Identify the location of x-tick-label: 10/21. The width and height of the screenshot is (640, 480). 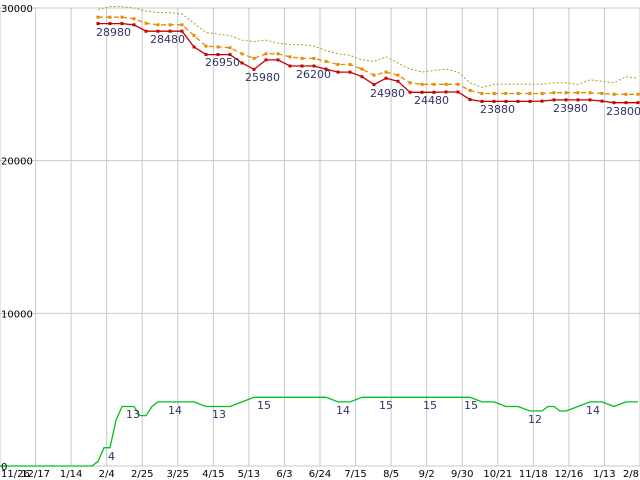
(497, 474).